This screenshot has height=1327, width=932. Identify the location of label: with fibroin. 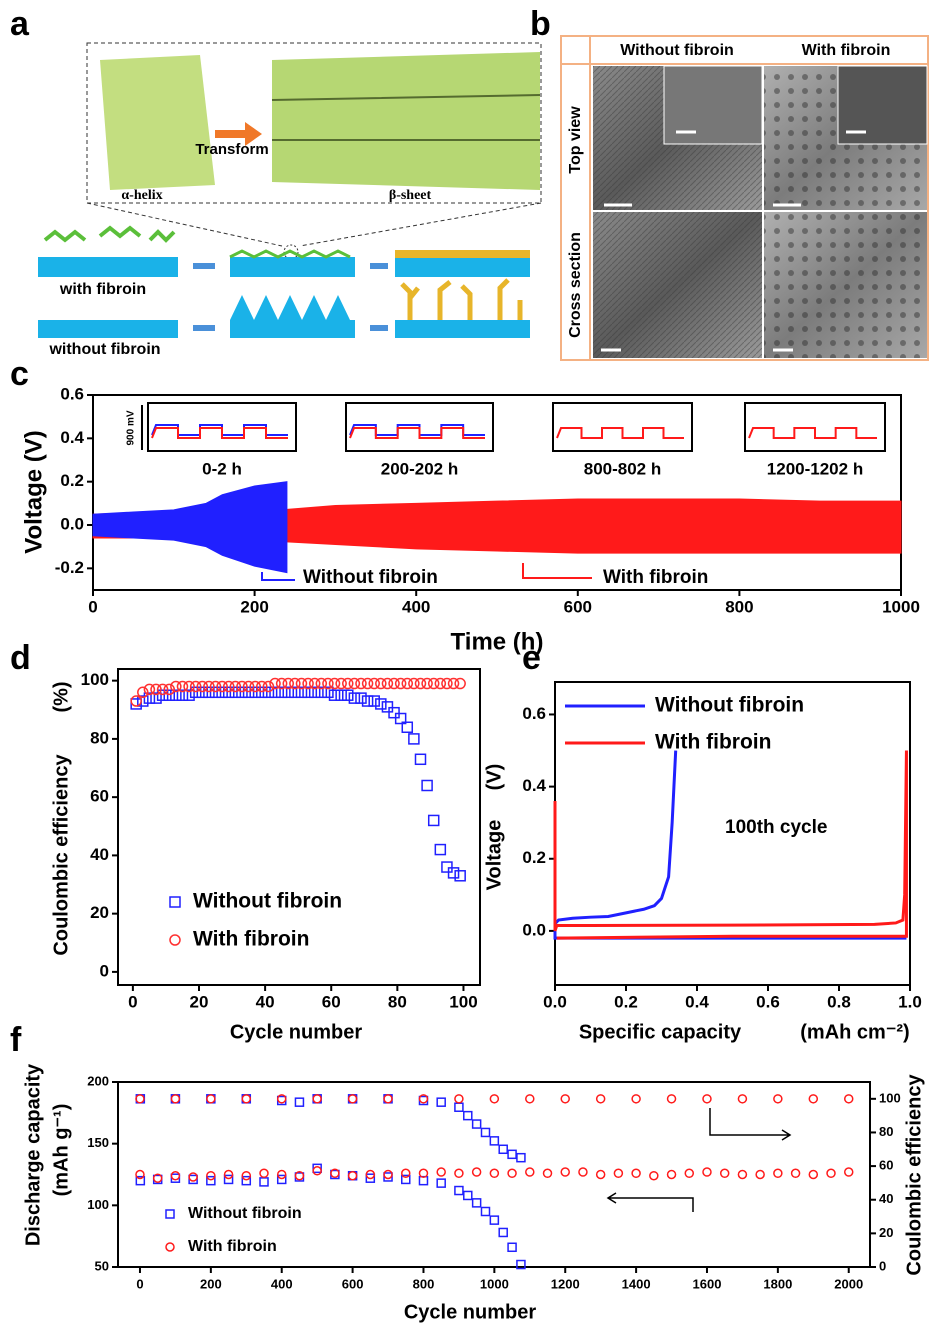
(102, 289).